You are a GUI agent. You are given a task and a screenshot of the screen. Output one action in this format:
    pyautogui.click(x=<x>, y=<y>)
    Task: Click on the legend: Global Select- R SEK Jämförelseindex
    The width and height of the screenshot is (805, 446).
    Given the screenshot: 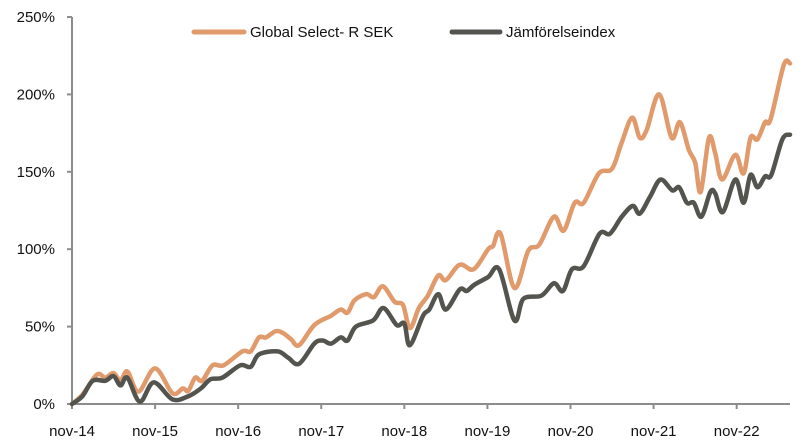 What is the action you would take?
    pyautogui.click(x=403, y=32)
    